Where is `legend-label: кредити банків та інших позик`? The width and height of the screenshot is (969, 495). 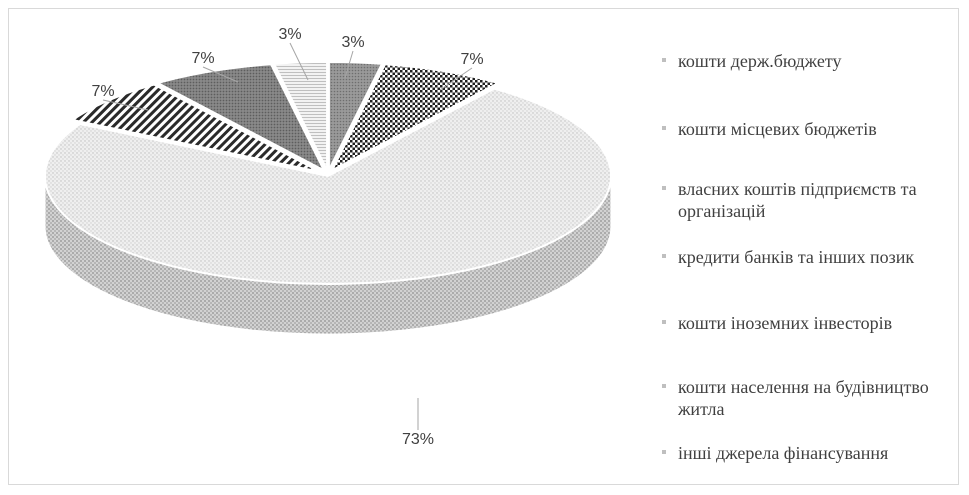
legend-label: кредити банків та інших позик is located at coordinates (796, 257).